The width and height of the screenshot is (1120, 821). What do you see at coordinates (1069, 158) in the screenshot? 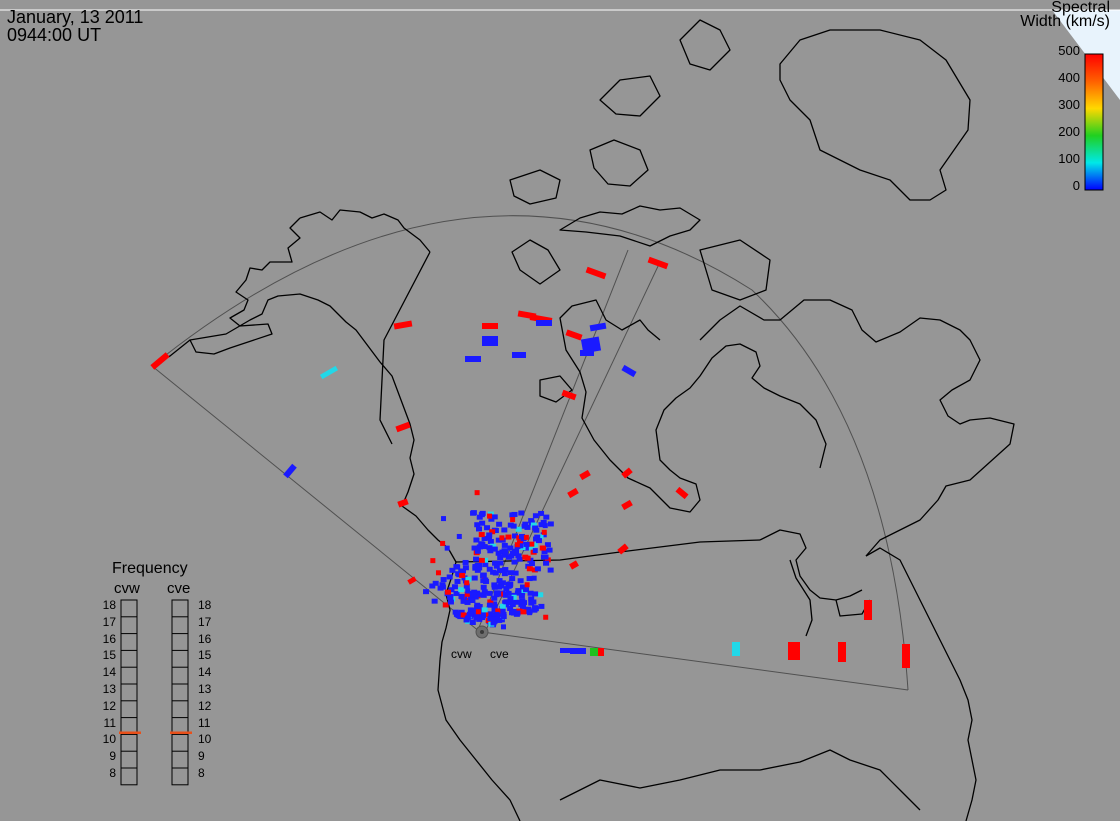
I see `colorbar-tick-100: 100` at bounding box center [1069, 158].